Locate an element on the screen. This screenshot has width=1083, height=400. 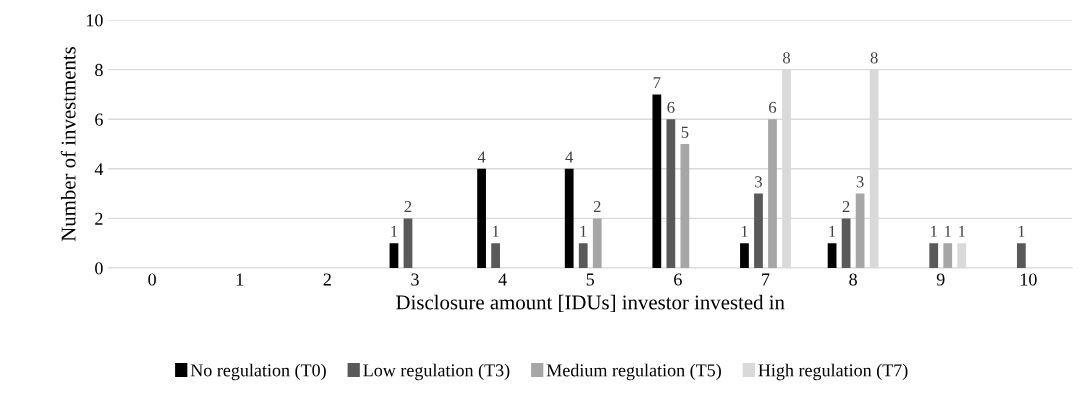
legend-label: Medium regulation (T5) is located at coordinates (633, 372).